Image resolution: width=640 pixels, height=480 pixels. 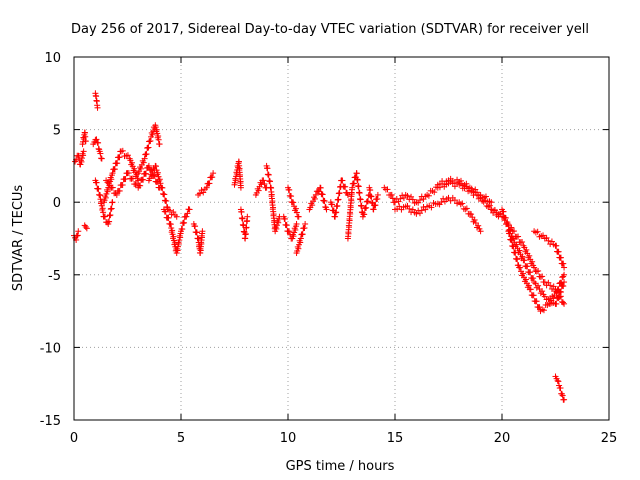 What do you see at coordinates (181, 438) in the screenshot?
I see `x-tick-label: 5` at bounding box center [181, 438].